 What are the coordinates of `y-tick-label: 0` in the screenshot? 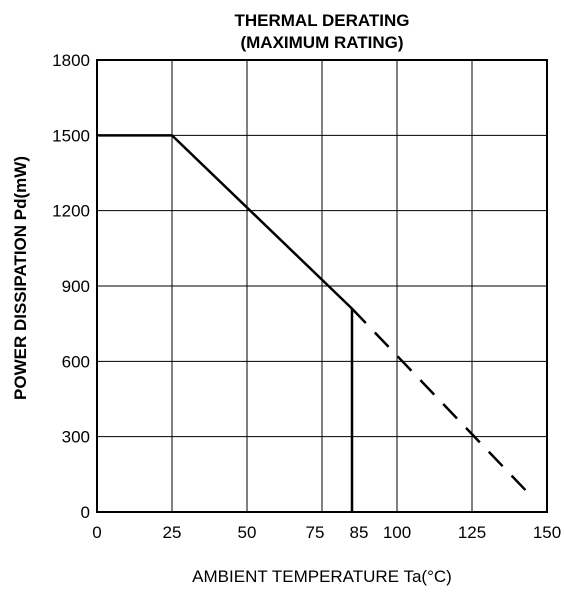 It's located at (85, 512).